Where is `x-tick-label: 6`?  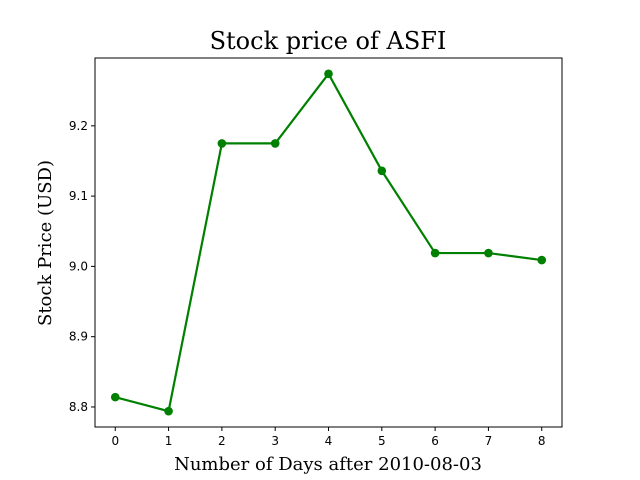 x-tick-label: 6 is located at coordinates (435, 441).